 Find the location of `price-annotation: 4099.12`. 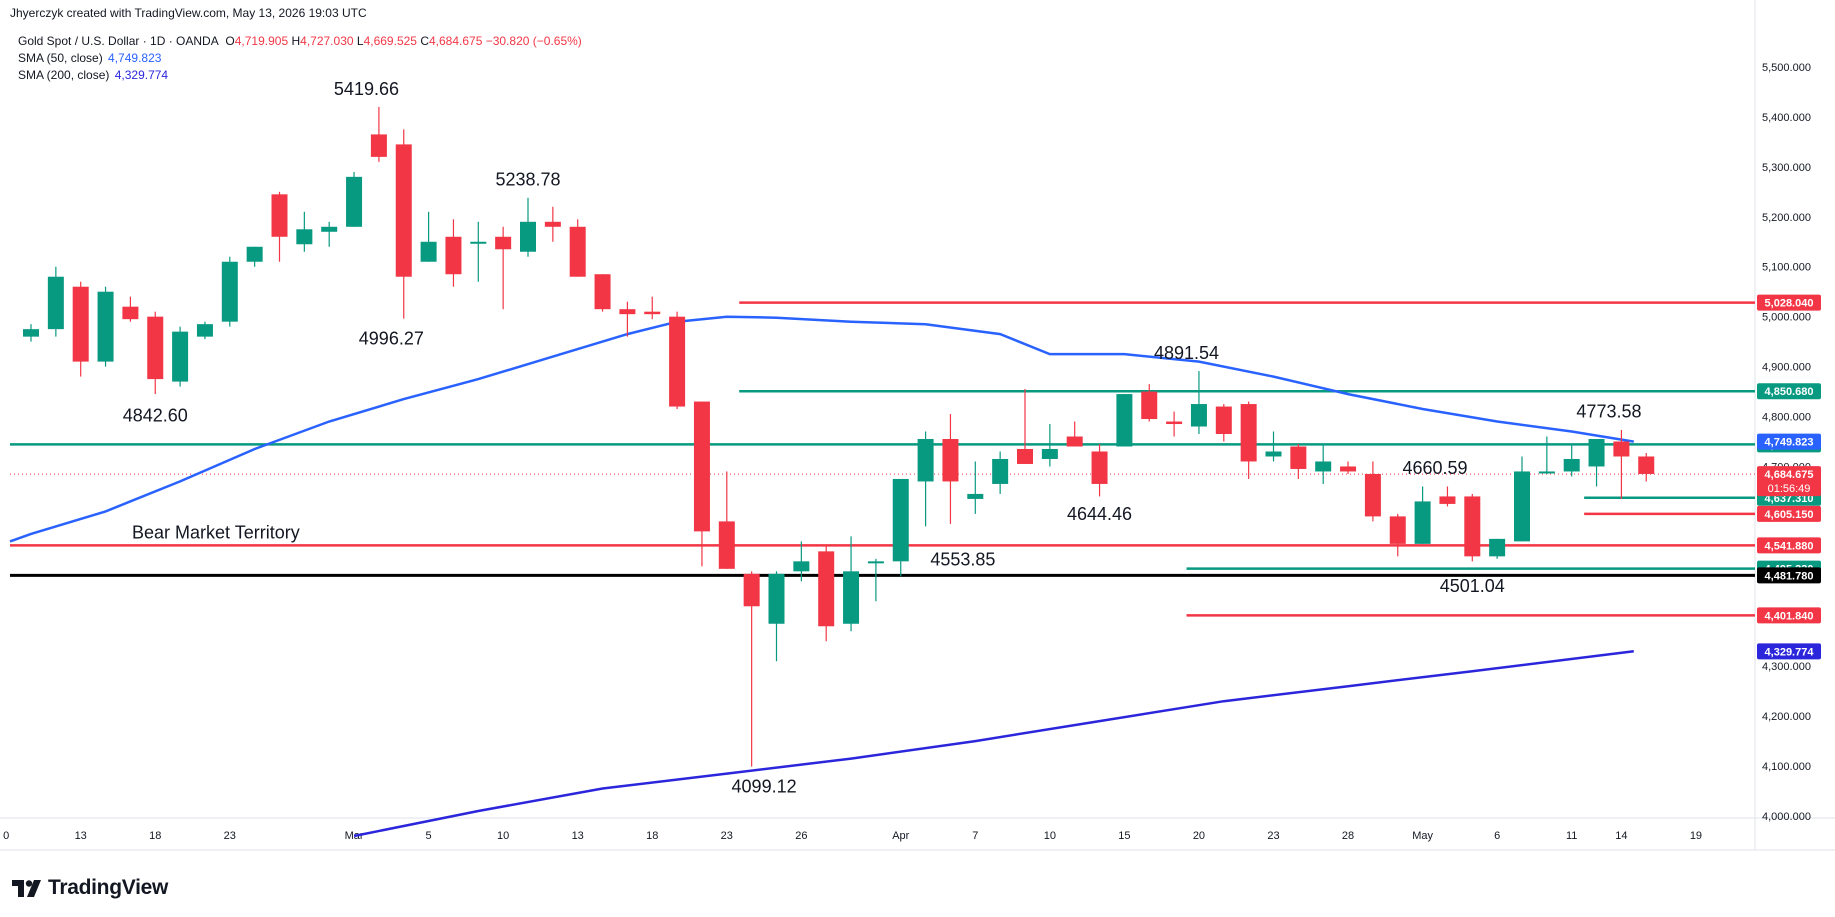

price-annotation: 4099.12 is located at coordinates (764, 787).